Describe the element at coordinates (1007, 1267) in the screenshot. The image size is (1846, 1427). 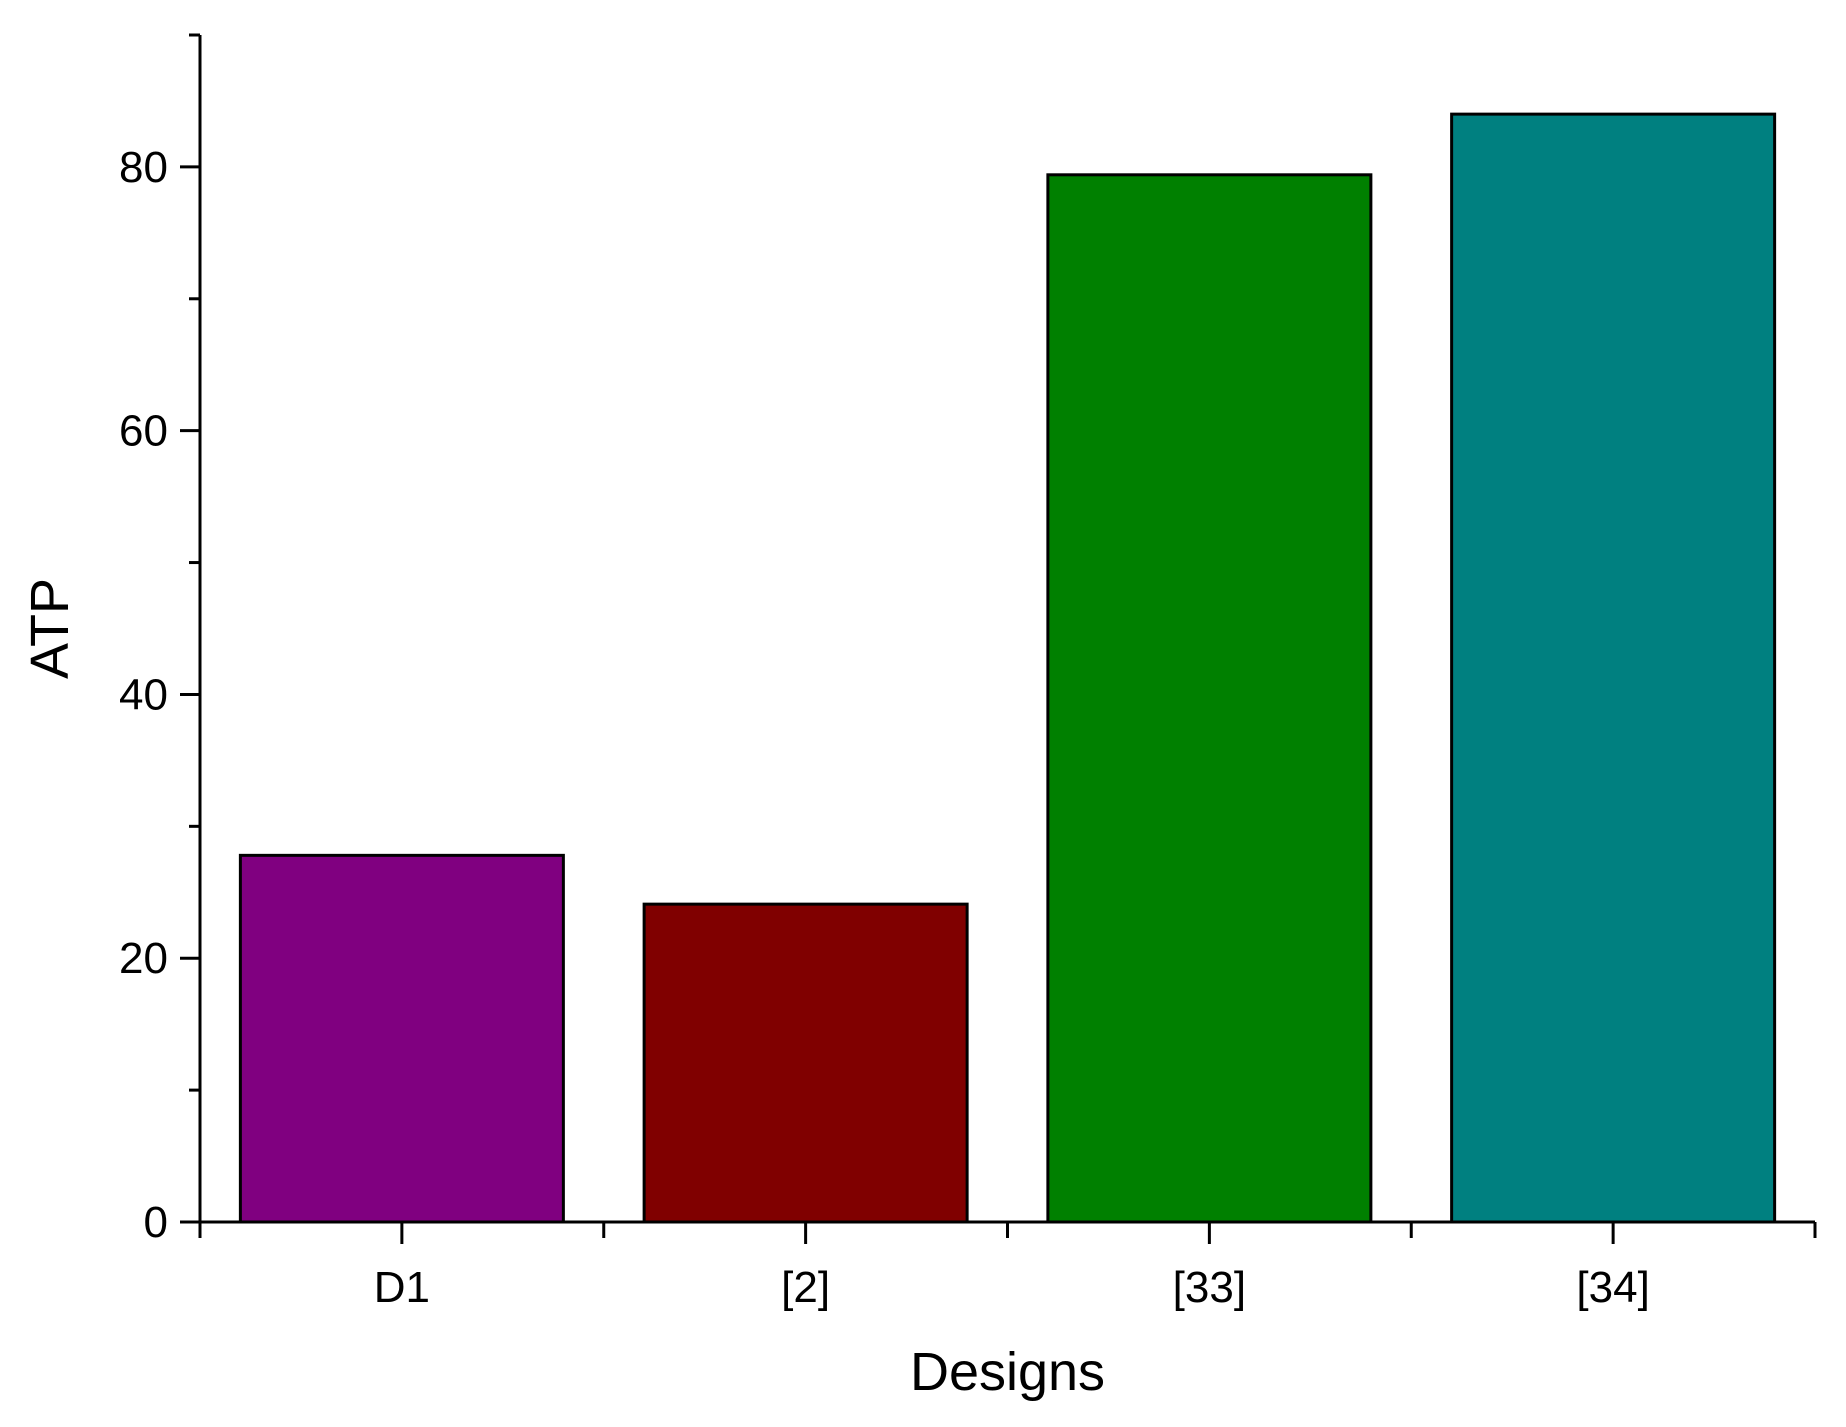
I see `x-ticks-group: D1 [2] [33] [34]` at that location.